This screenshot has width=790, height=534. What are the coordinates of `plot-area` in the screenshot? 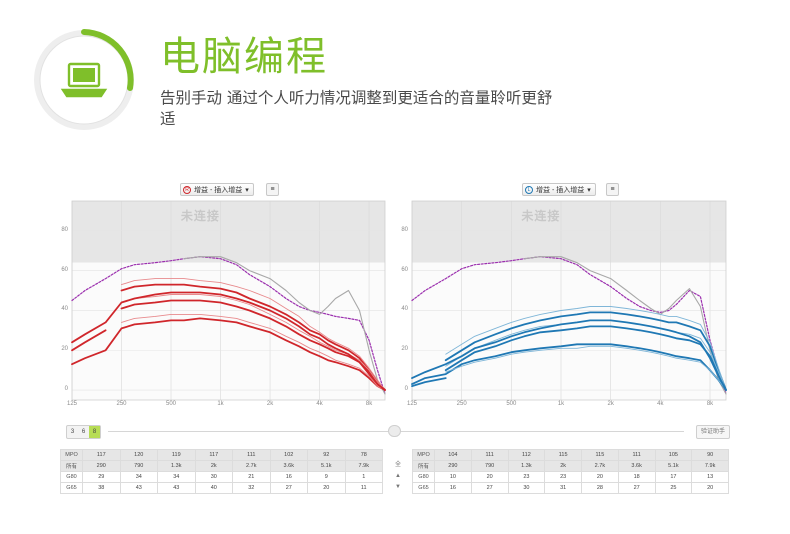 It's located at (228, 331).